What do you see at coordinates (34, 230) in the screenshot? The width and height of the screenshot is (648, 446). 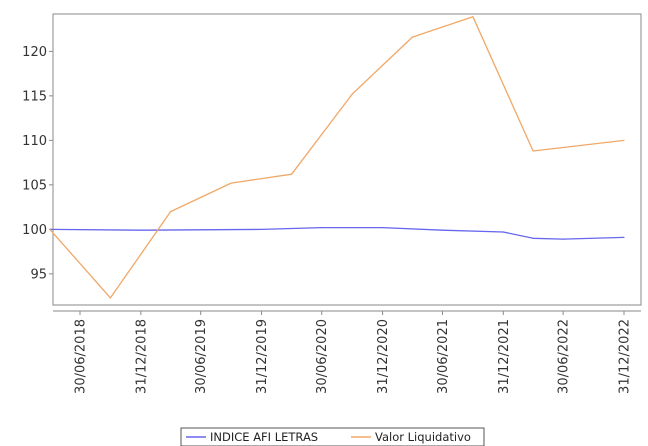 I see `y-tick-label: 100` at bounding box center [34, 230].